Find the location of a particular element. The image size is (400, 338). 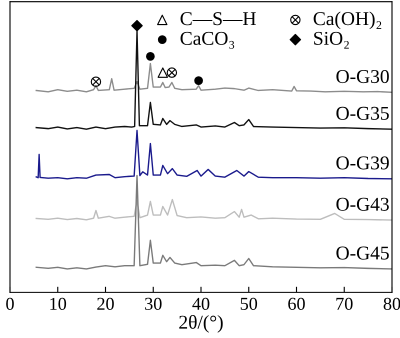

legend-label: SiO₂ is located at coordinates (331, 40).